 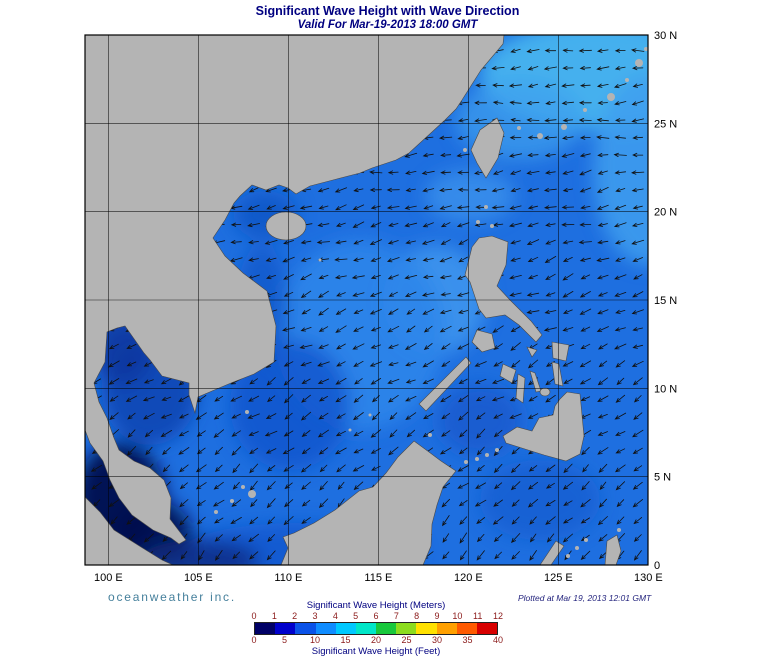 I want to click on meters-tick-label: 4, so click(x=335, y=616).